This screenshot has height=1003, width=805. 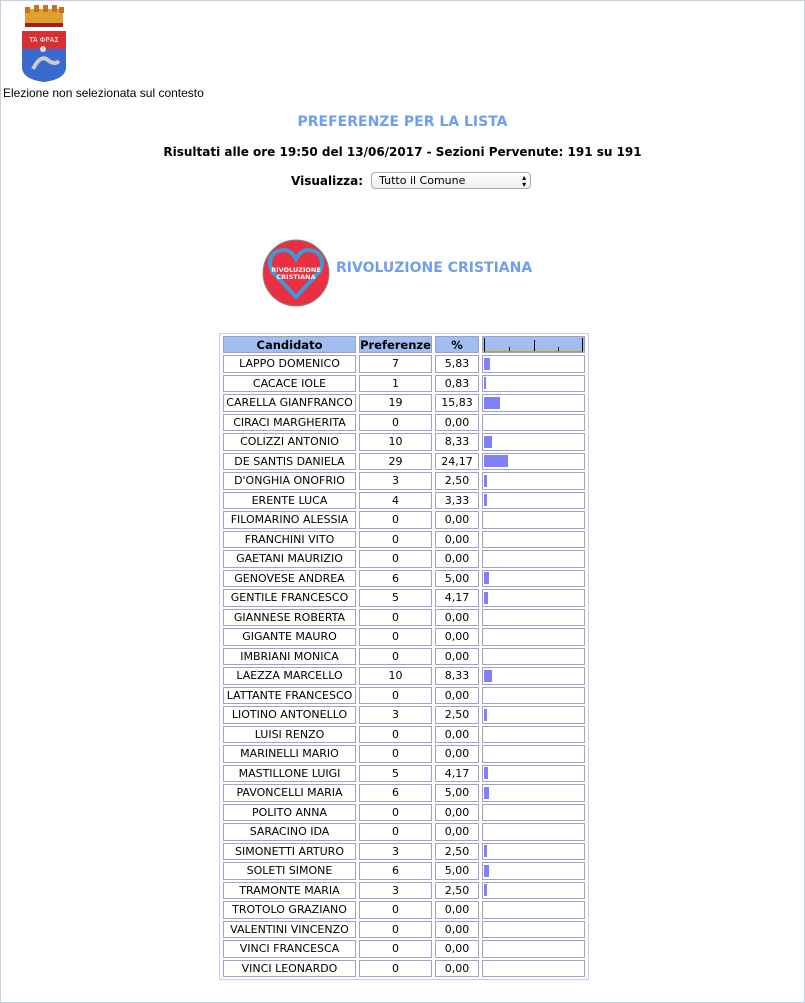 What do you see at coordinates (289, 676) in the screenshot?
I see `candidate-name: LAEZZA MARCELLO` at bounding box center [289, 676].